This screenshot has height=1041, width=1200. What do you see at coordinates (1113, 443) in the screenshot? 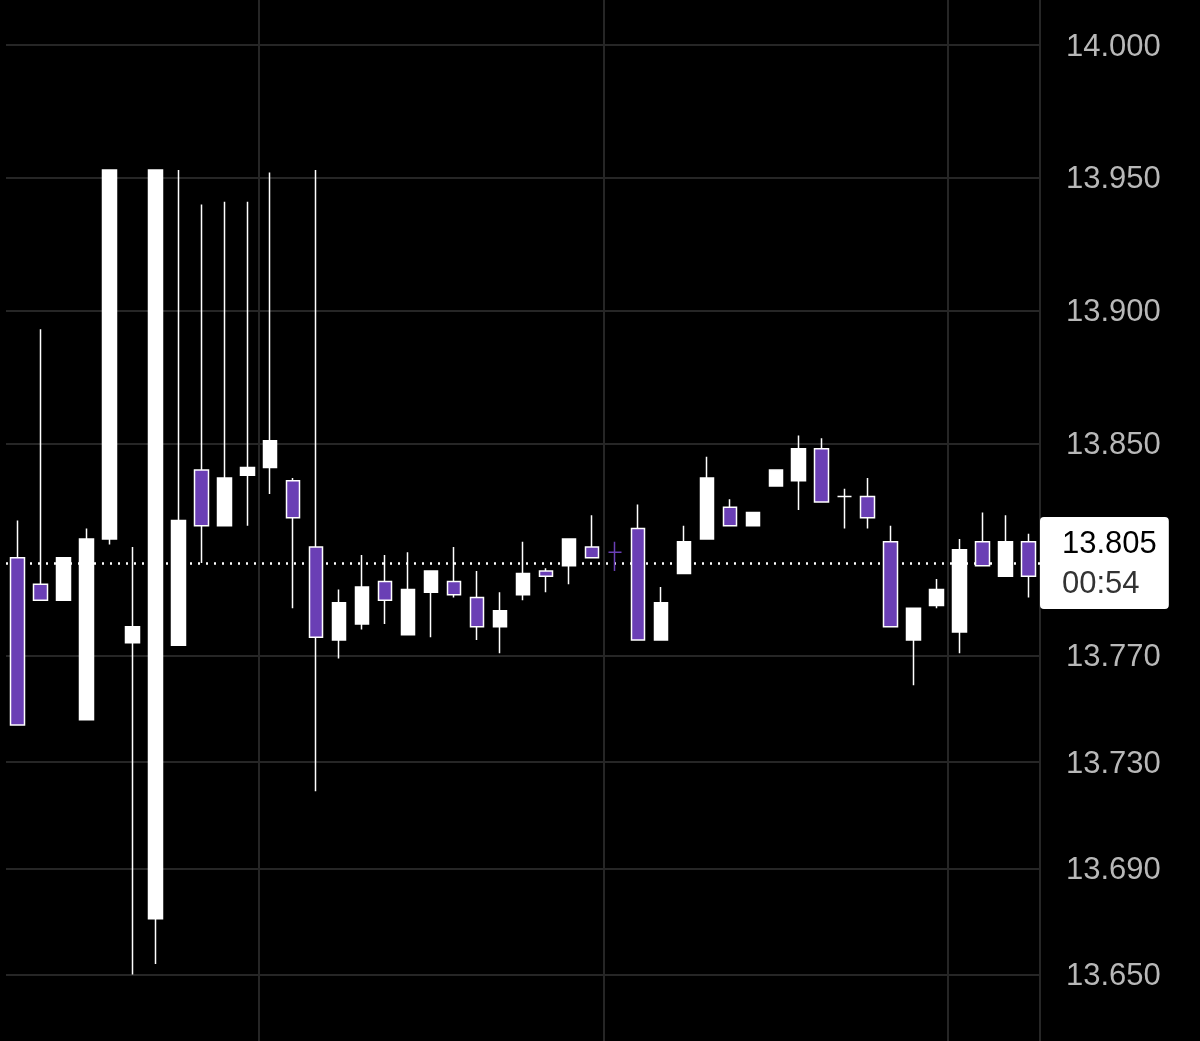
I see `y-tick-label: 13.850` at bounding box center [1113, 443].